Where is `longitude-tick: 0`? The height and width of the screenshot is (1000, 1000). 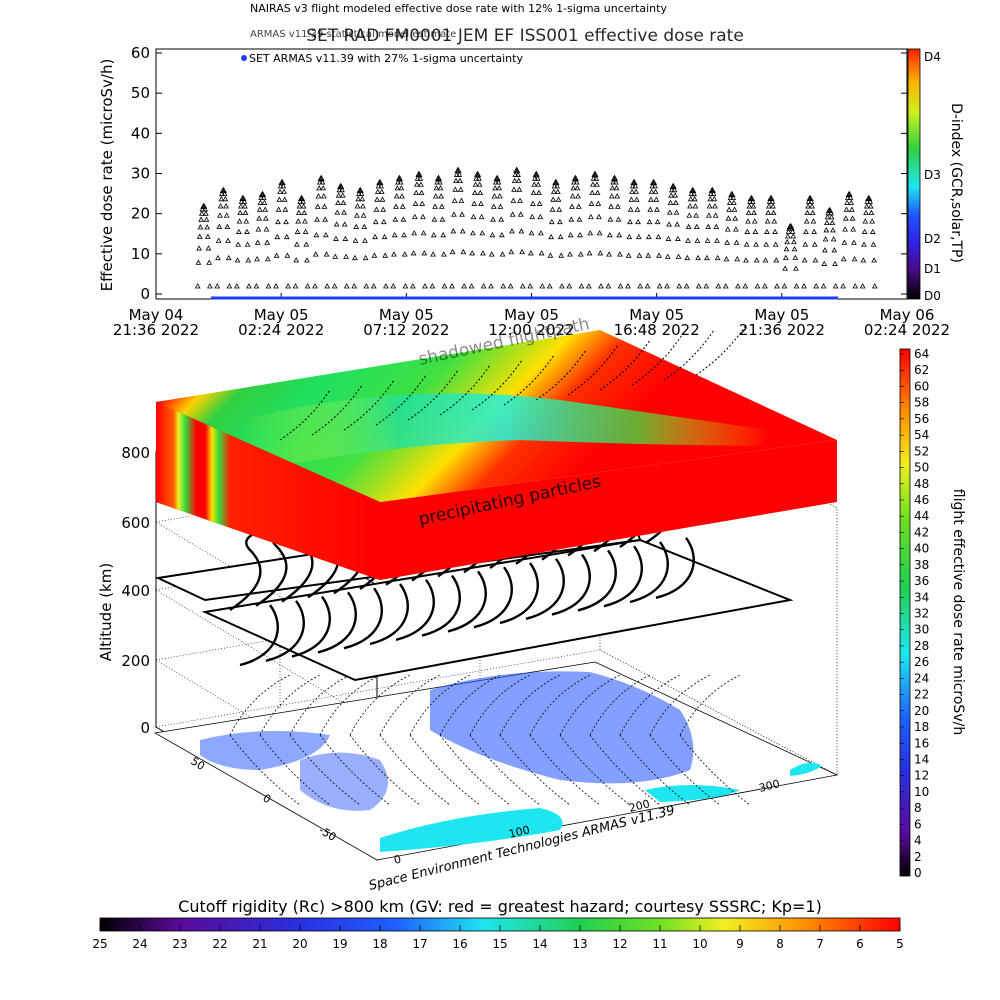
longitude-tick: 0 is located at coordinates (398, 860).